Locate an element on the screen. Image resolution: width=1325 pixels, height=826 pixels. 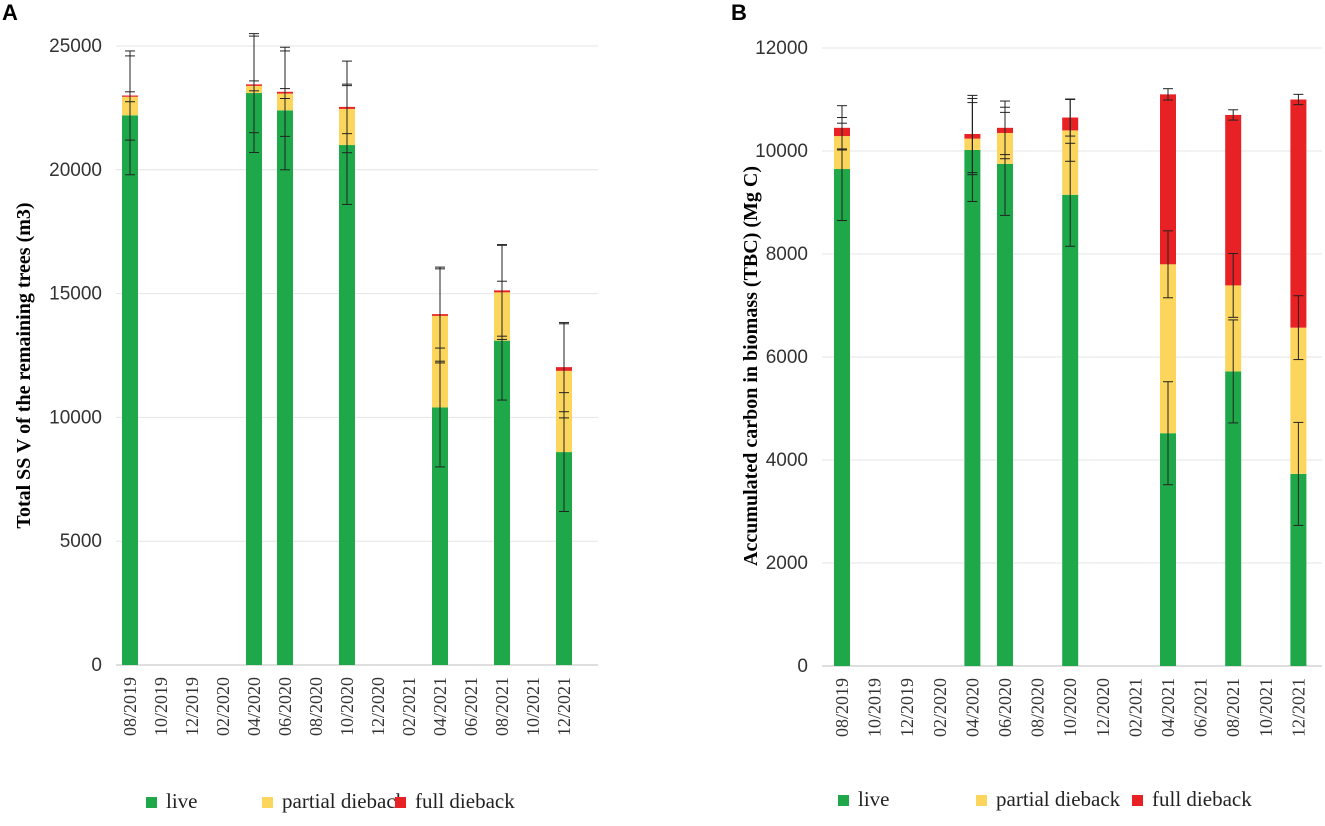
y-tick-label: 15000 is located at coordinates (75, 294).